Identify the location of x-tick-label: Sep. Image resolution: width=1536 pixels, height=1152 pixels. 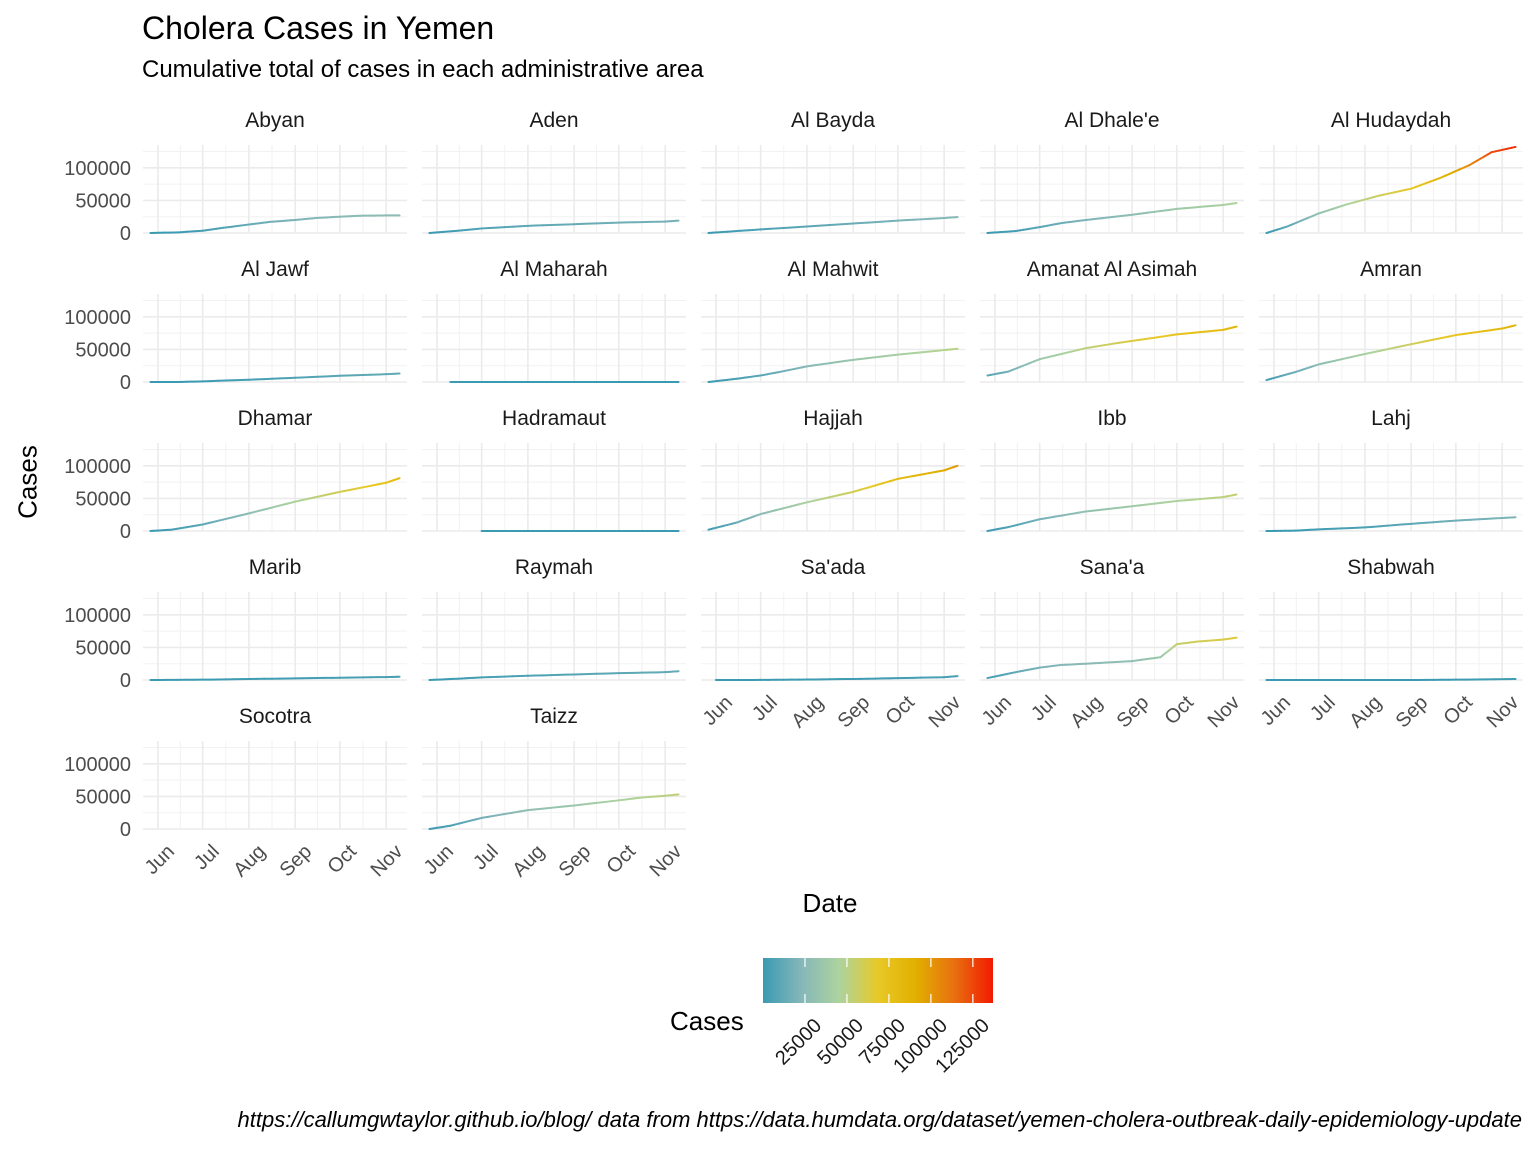
(1133, 712).